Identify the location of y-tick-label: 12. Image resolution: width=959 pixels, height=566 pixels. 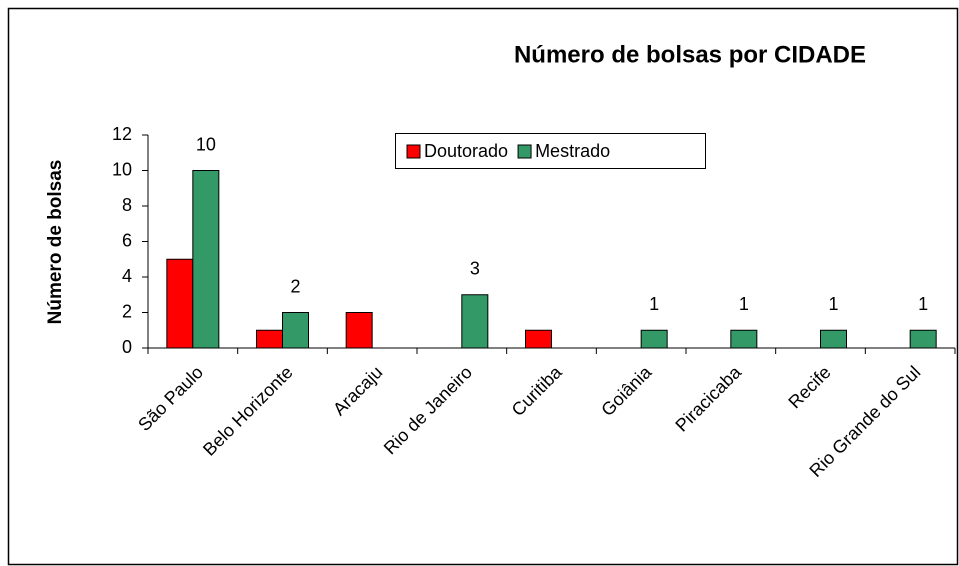
(122, 134).